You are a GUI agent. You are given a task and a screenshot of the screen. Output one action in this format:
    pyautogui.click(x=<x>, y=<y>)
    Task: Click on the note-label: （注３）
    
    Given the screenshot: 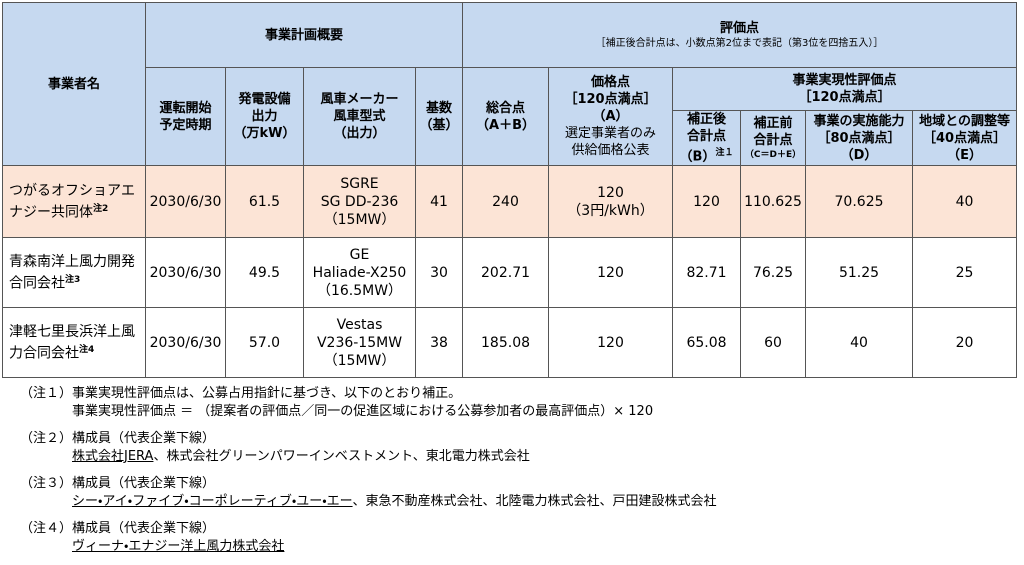 What is the action you would take?
    pyautogui.click(x=46, y=483)
    